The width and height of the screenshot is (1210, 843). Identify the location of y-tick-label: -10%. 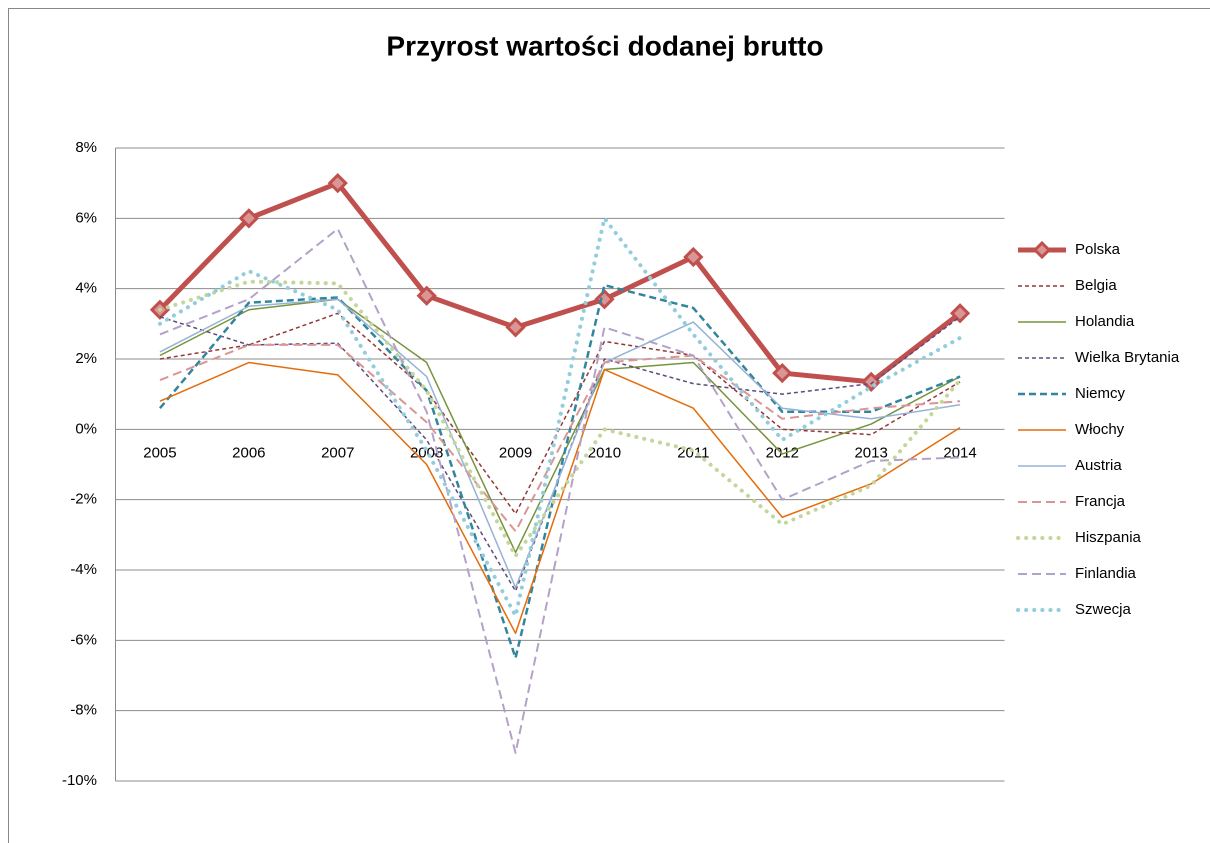
(79, 780).